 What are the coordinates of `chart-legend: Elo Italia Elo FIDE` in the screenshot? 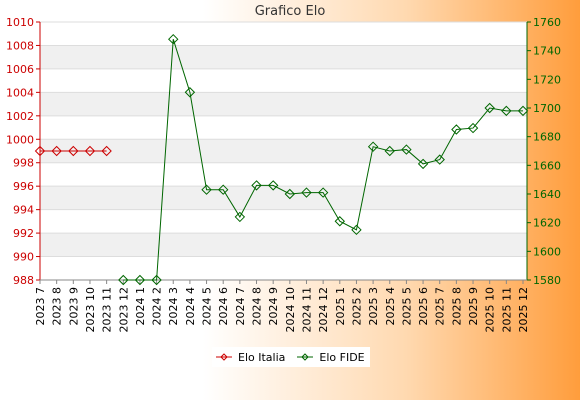 It's located at (291, 357).